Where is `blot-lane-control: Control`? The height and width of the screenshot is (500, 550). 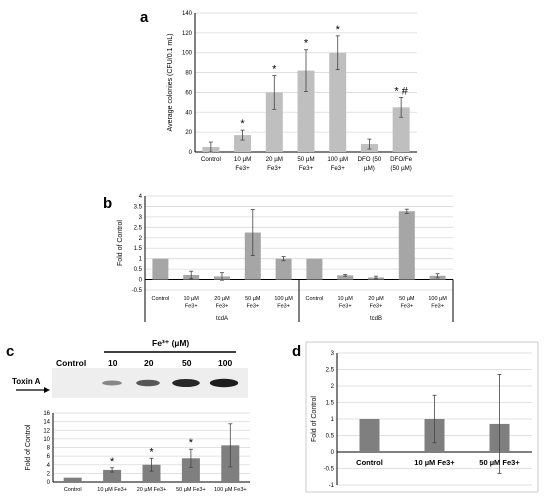
blot-lane-control: Control is located at coordinates (71, 363).